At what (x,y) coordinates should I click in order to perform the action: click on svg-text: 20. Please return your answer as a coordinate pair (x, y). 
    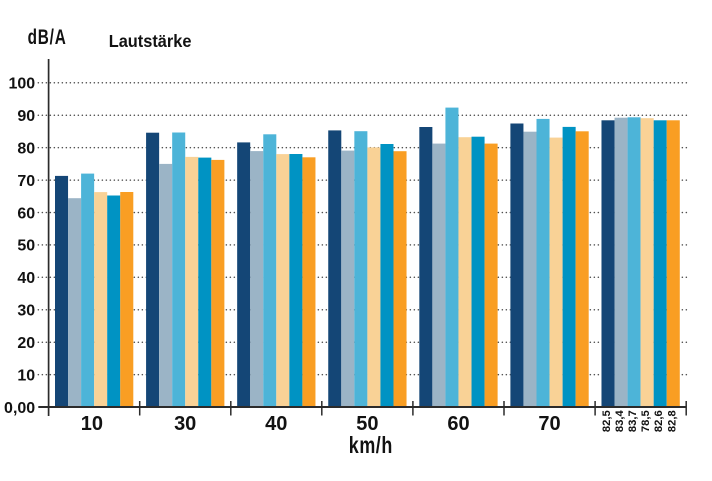
    Looking at the image, I should click on (26, 343).